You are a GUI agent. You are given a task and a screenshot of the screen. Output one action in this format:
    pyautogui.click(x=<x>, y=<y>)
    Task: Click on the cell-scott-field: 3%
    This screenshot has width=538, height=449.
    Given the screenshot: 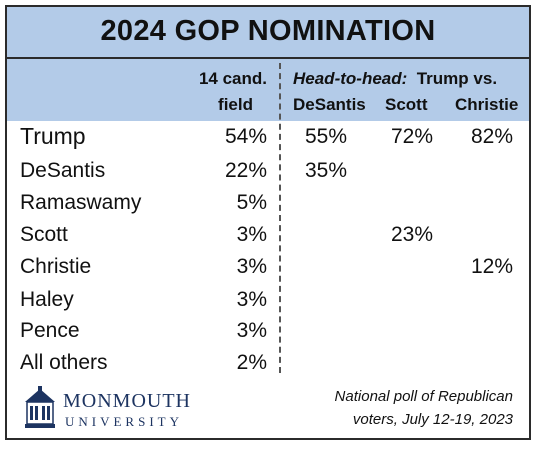 What is the action you would take?
    pyautogui.click(x=251, y=234)
    